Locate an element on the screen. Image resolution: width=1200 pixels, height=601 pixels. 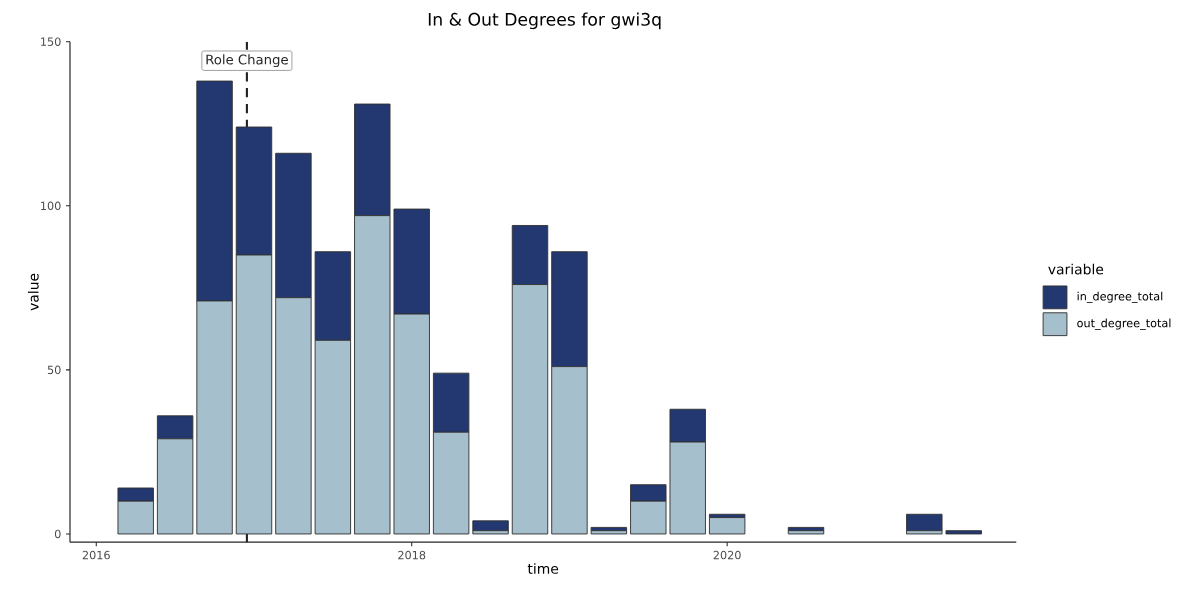
chart-title: In & Out Degrees for gwi3q is located at coordinates (544, 21).